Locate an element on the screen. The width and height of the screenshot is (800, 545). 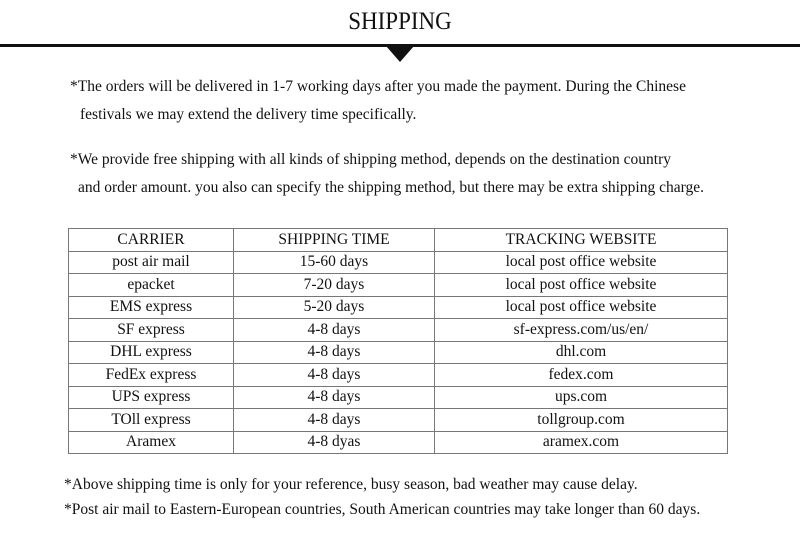
tracking-website-cell: aramex.com is located at coordinates (581, 442).